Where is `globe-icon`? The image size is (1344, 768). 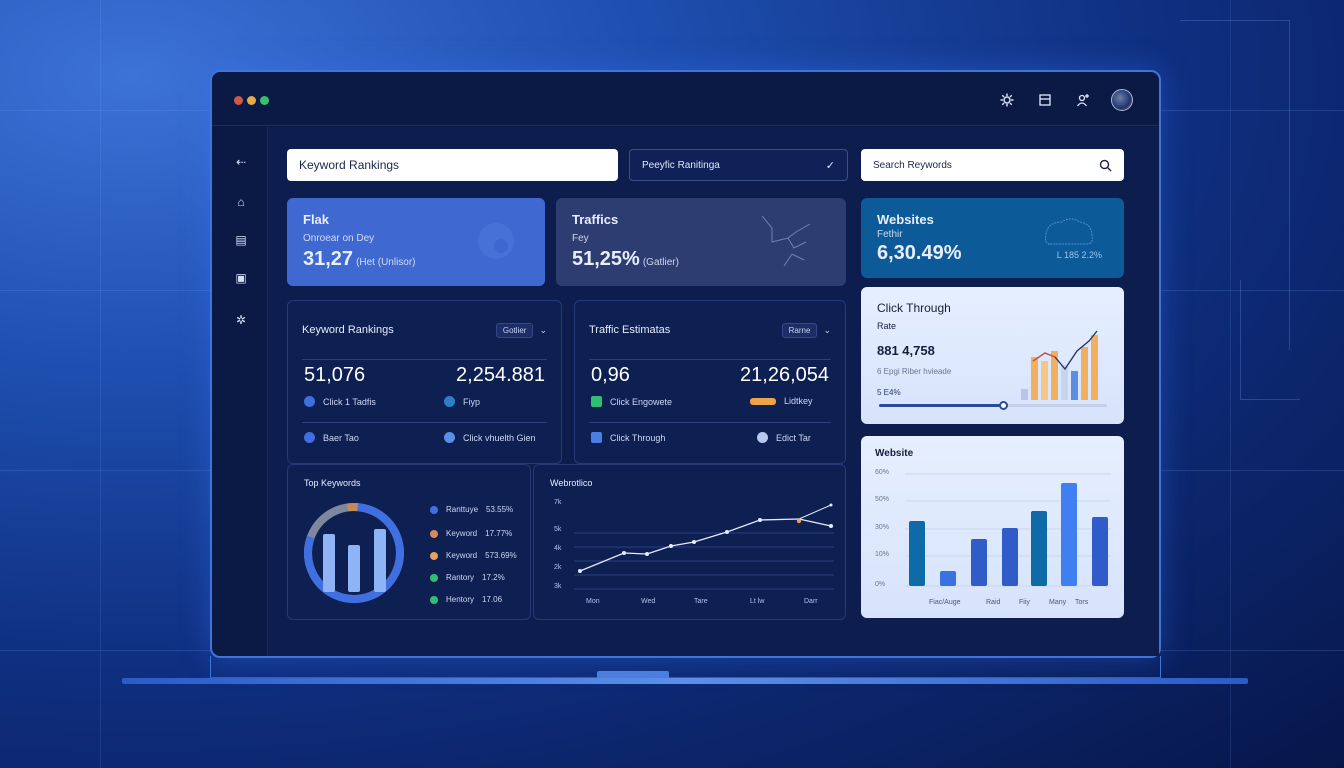
globe-icon is located at coordinates (496, 241).